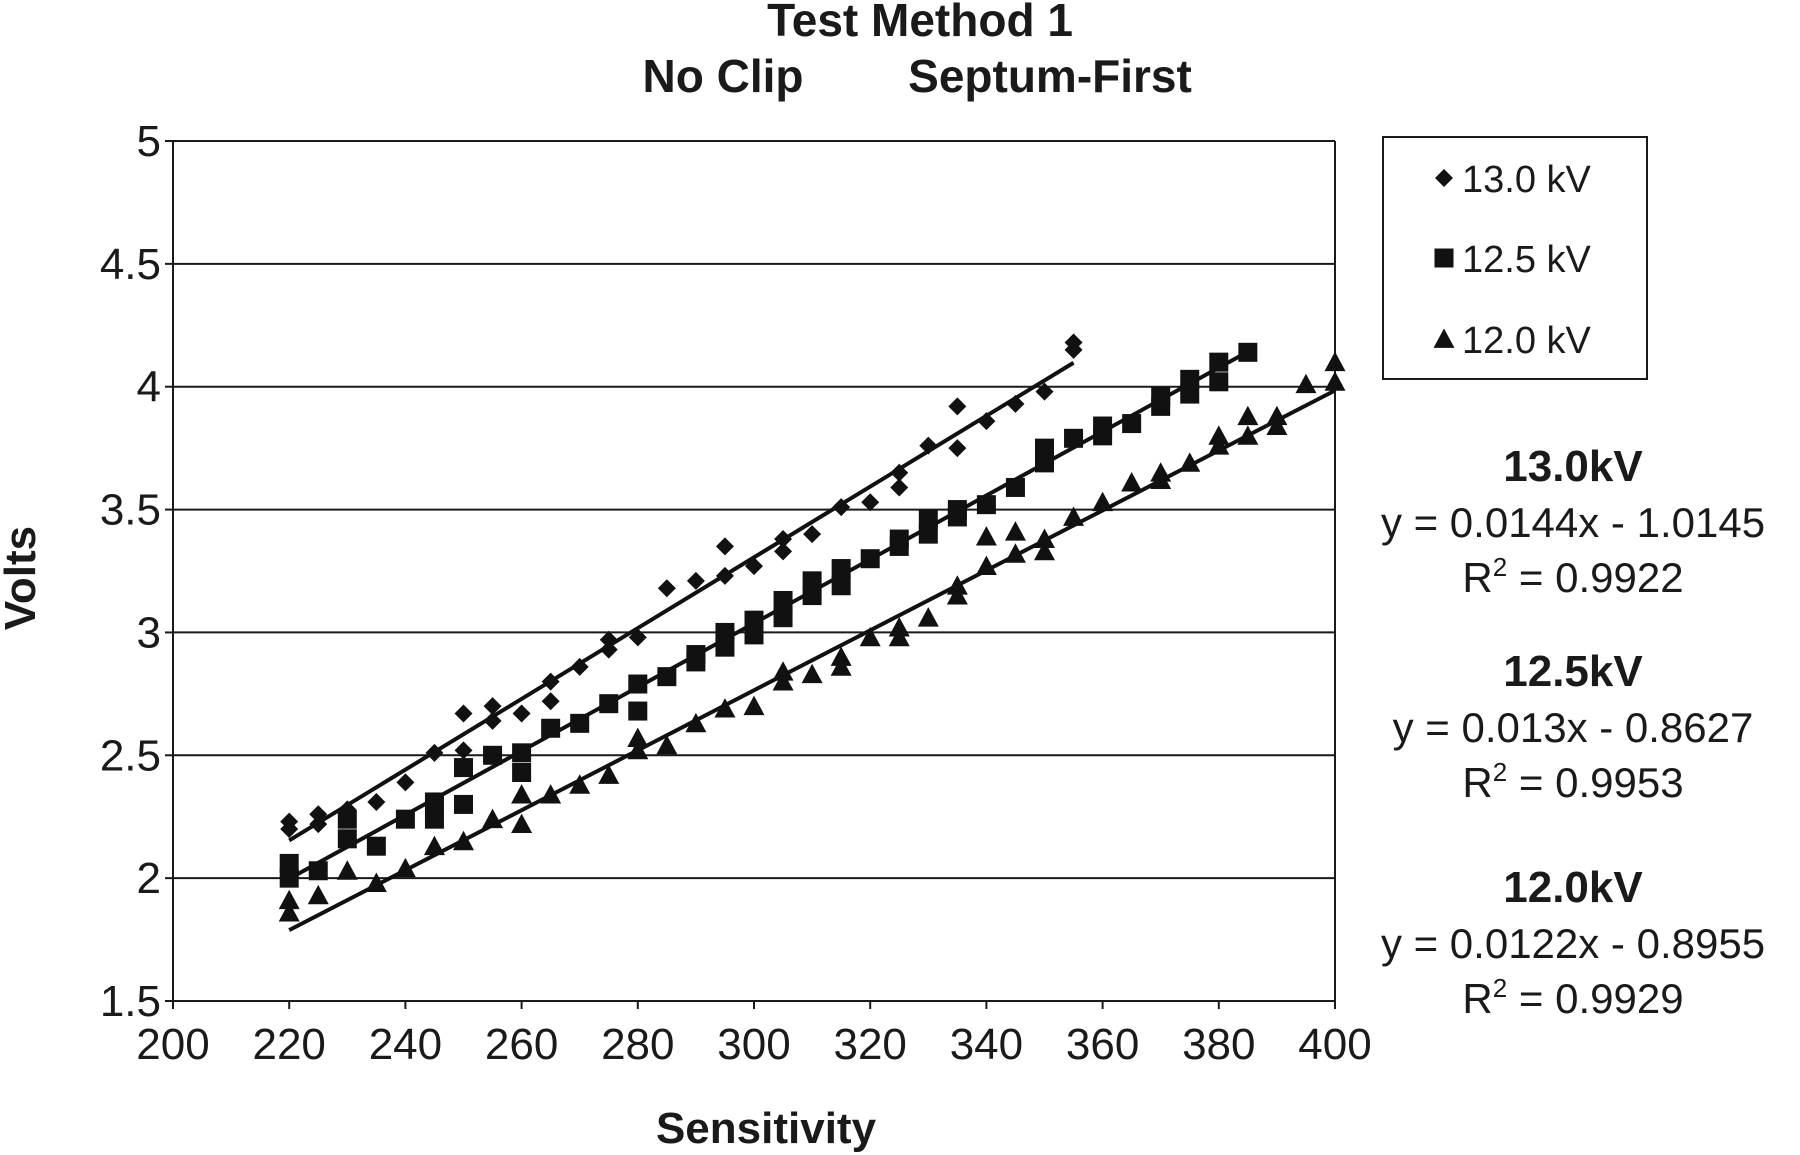 Image resolution: width=1800 pixels, height=1155 pixels. What do you see at coordinates (1444, 338) in the screenshot?
I see `legend-marker-triangle` at bounding box center [1444, 338].